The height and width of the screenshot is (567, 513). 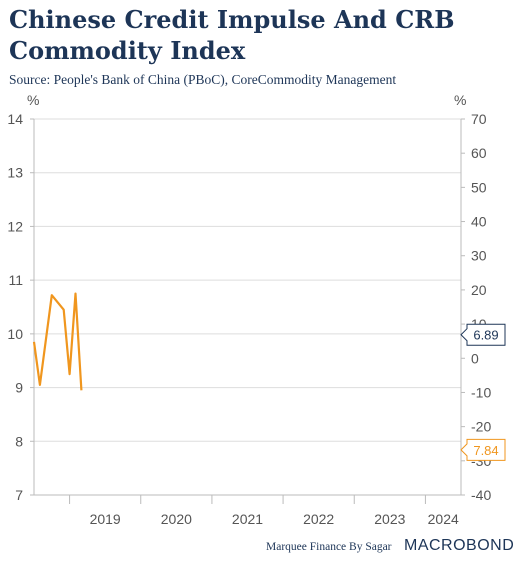 What do you see at coordinates (389, 519) in the screenshot?
I see `x-tick-label: 2023` at bounding box center [389, 519].